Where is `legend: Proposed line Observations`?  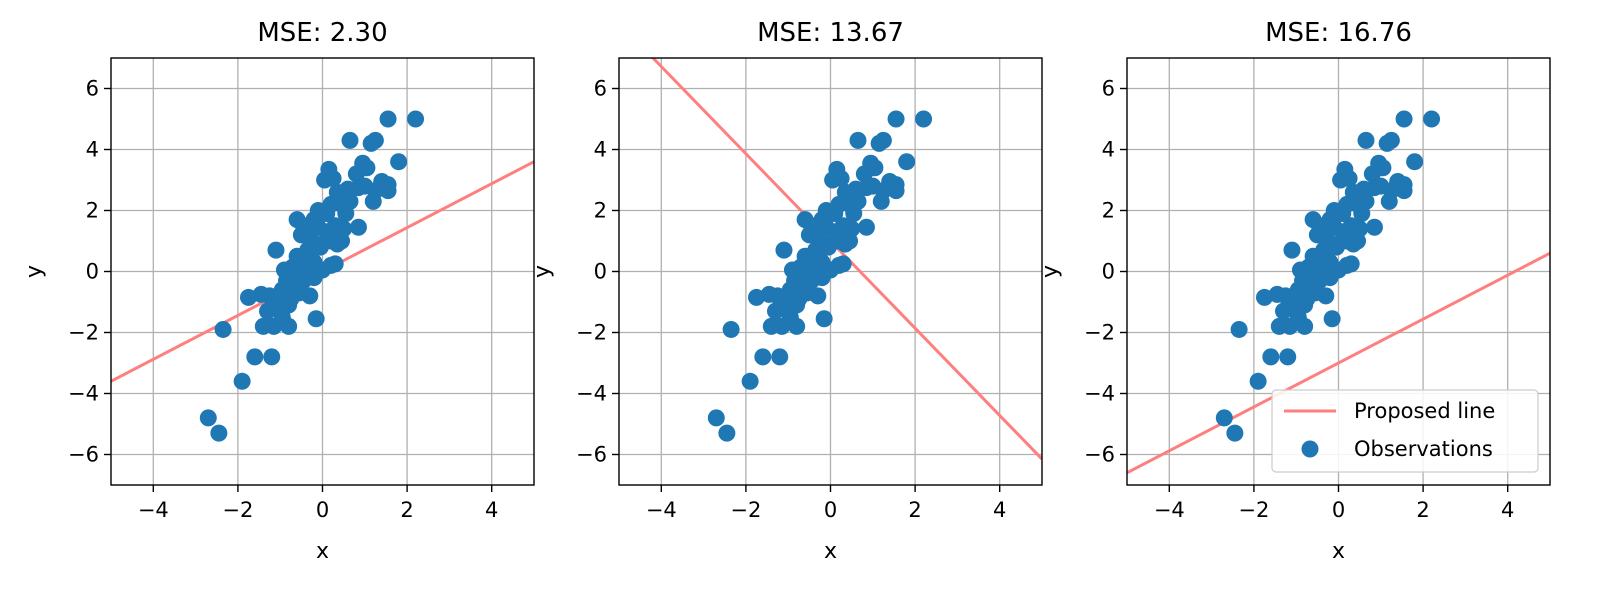
legend: Proposed line Observations is located at coordinates (1405, 431).